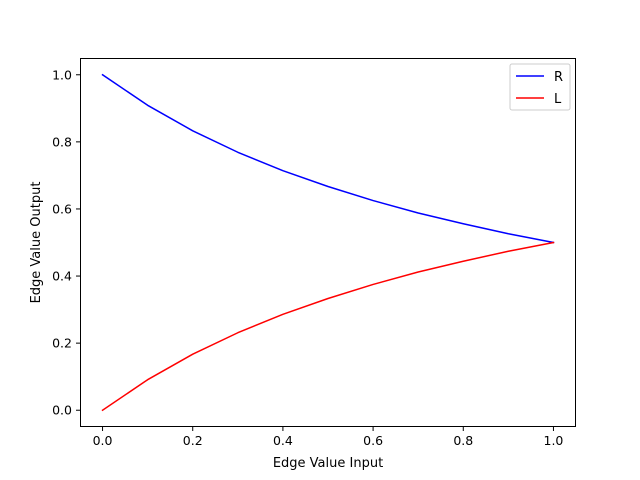  I want to click on y-tick-label: 0.6, so click(62, 208).